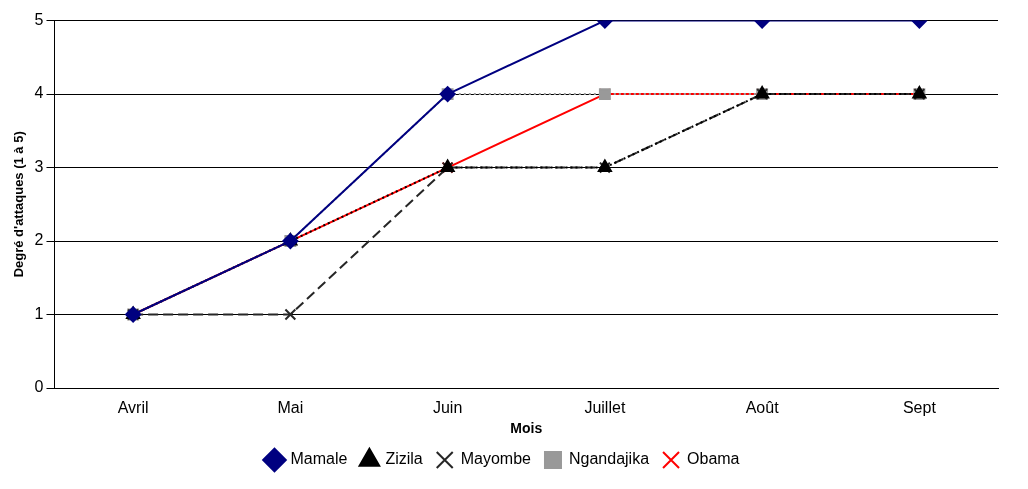 The image size is (1028, 489). Describe the element at coordinates (919, 408) in the screenshot. I see `x-tick-label: Sept` at that location.